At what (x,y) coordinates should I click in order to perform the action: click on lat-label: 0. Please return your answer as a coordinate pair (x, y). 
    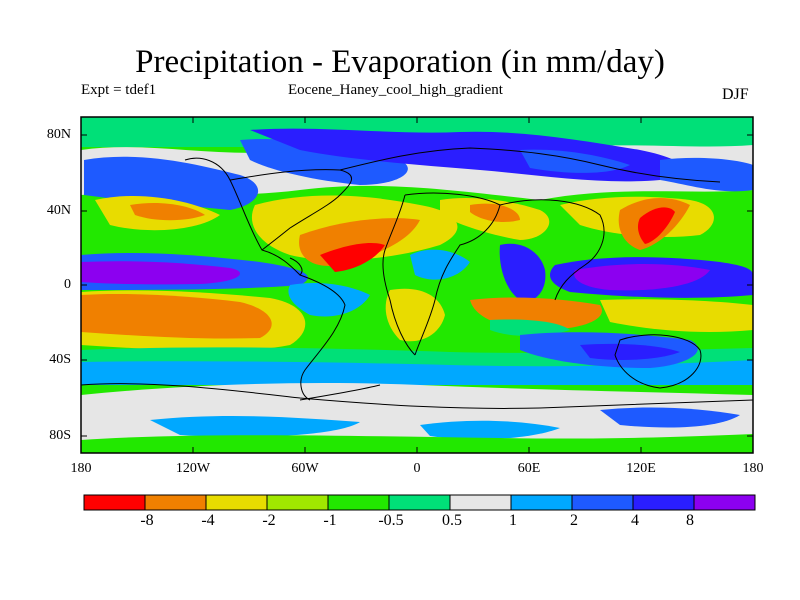
    Looking at the image, I should click on (67, 284).